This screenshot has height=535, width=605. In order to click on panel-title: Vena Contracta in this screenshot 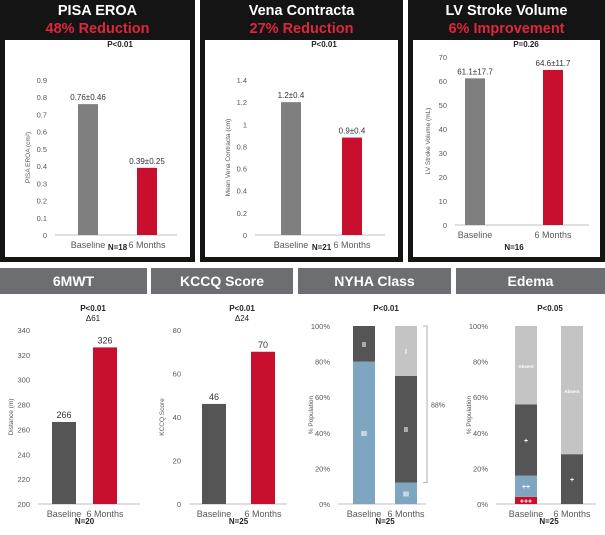, I will do `click(301, 11)`.